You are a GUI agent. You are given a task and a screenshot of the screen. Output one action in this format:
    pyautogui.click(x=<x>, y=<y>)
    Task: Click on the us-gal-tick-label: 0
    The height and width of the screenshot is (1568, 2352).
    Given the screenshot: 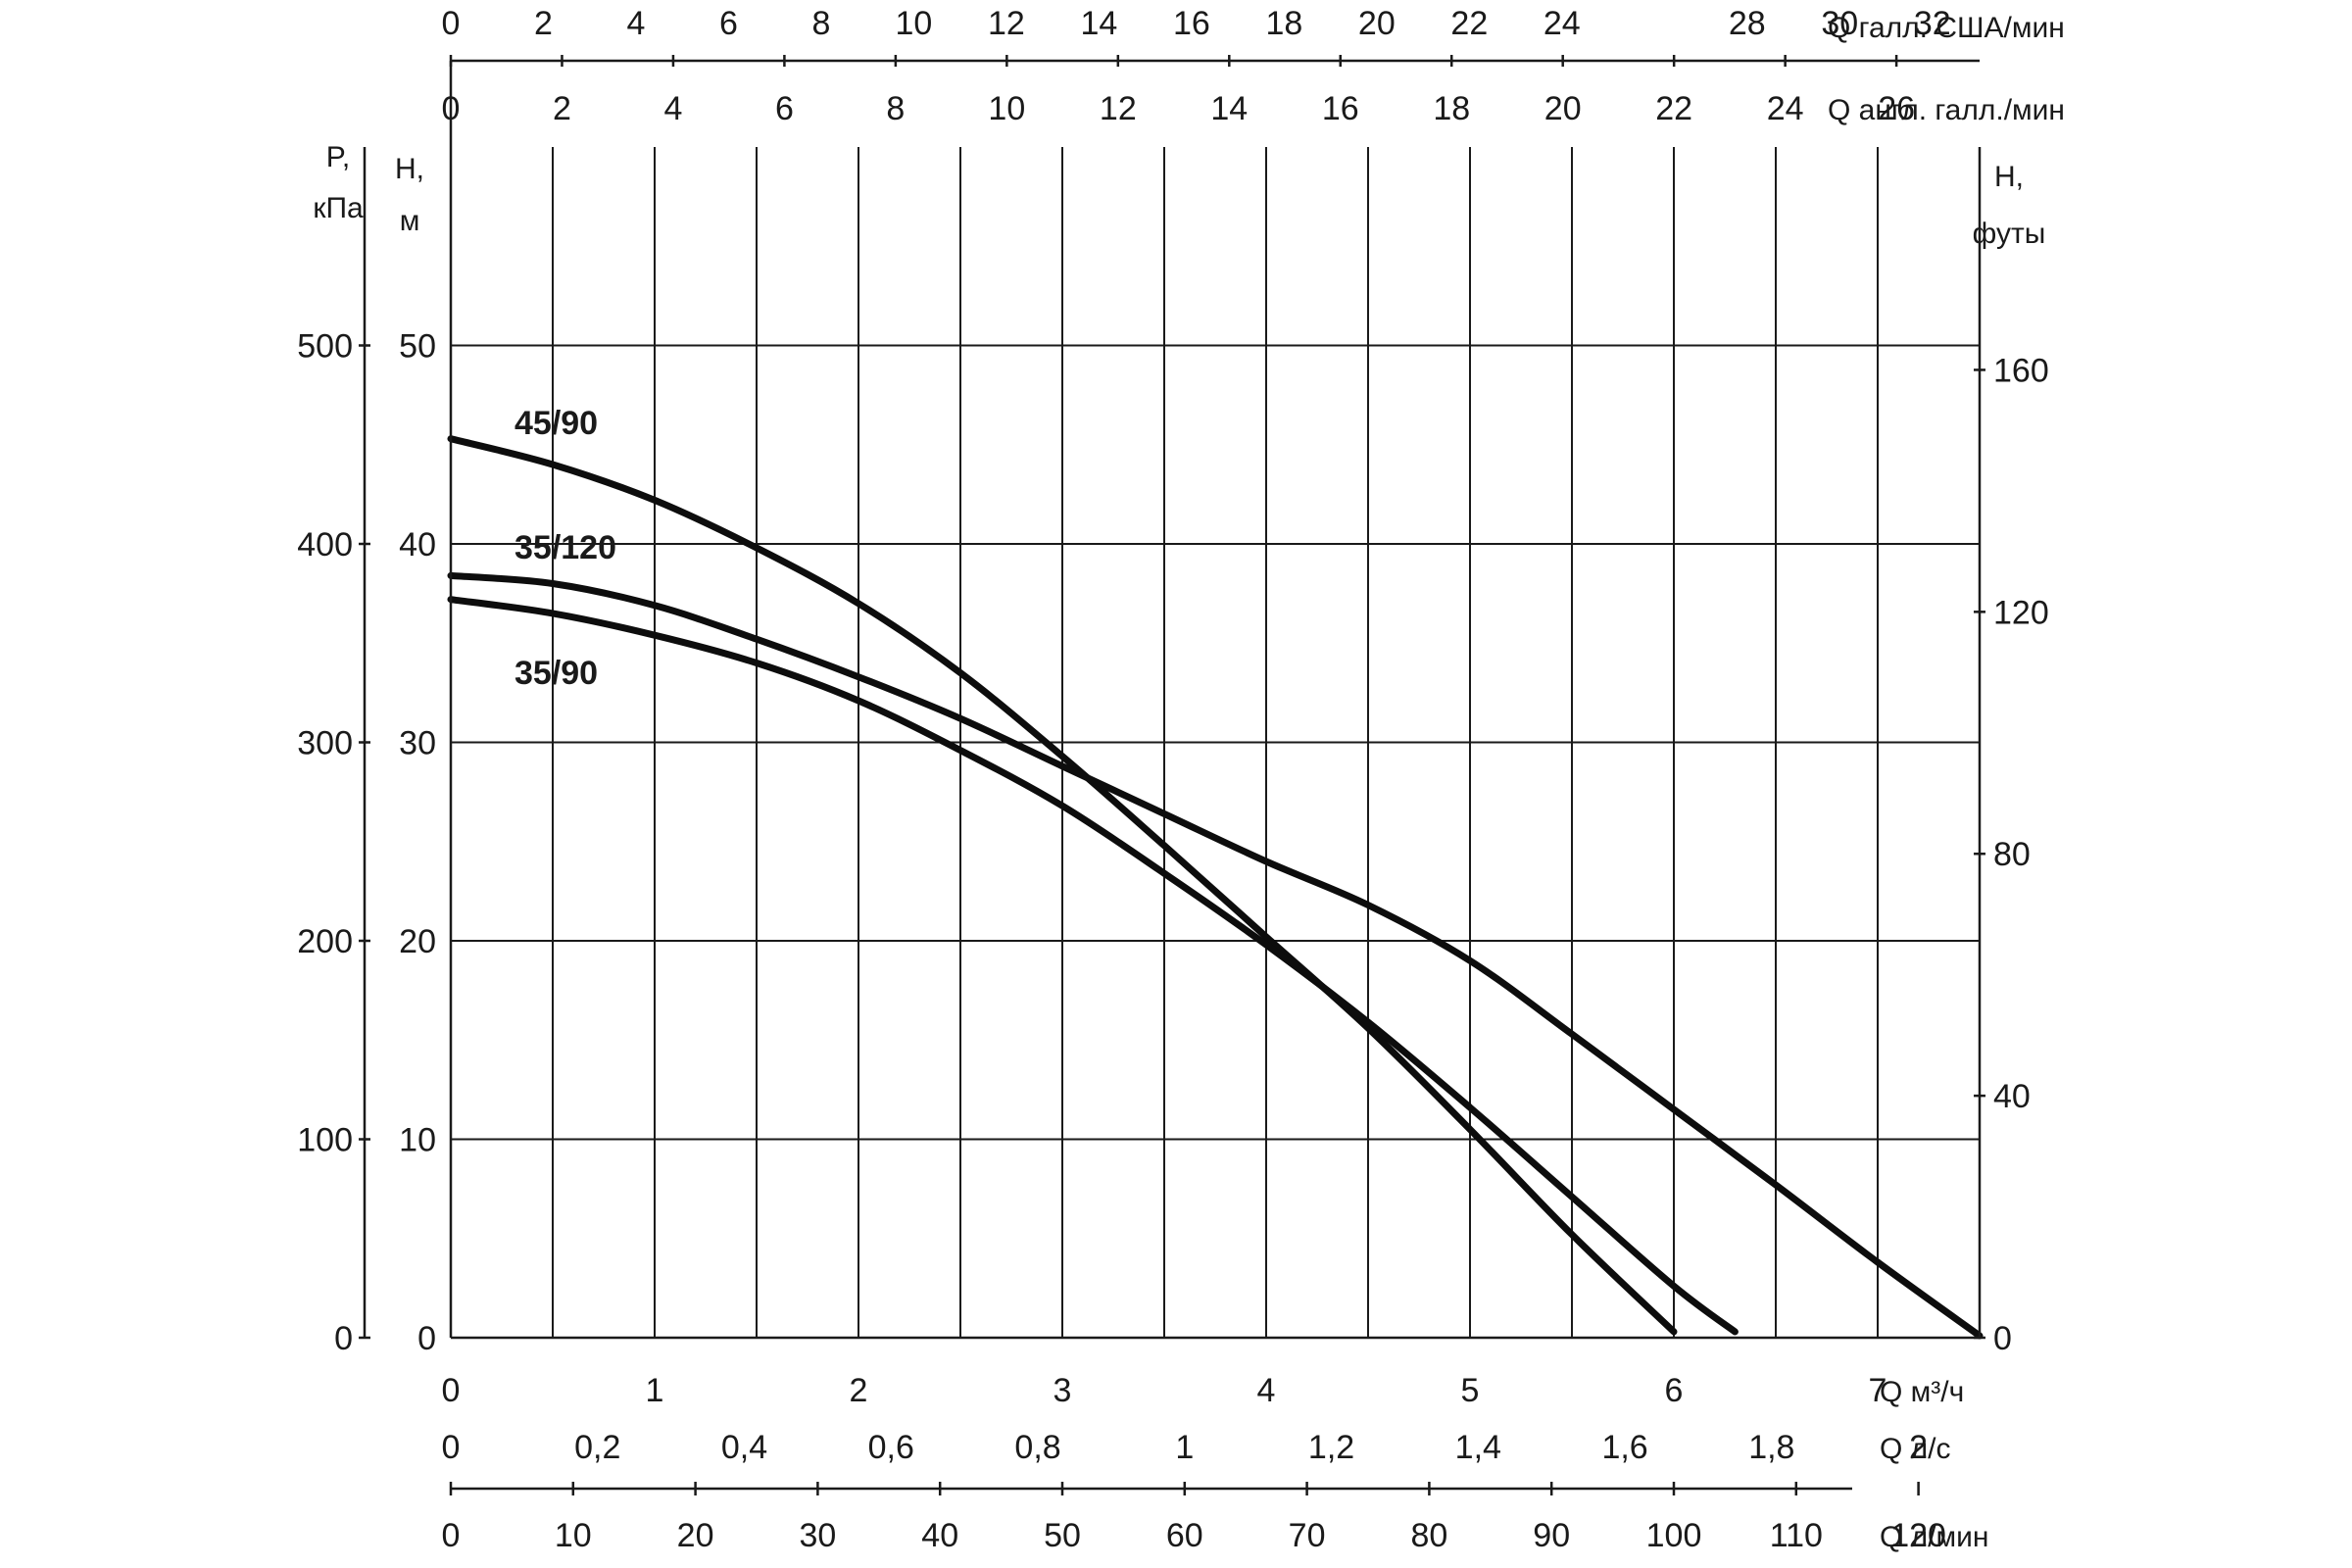 What is the action you would take?
    pyautogui.click(x=451, y=23)
    